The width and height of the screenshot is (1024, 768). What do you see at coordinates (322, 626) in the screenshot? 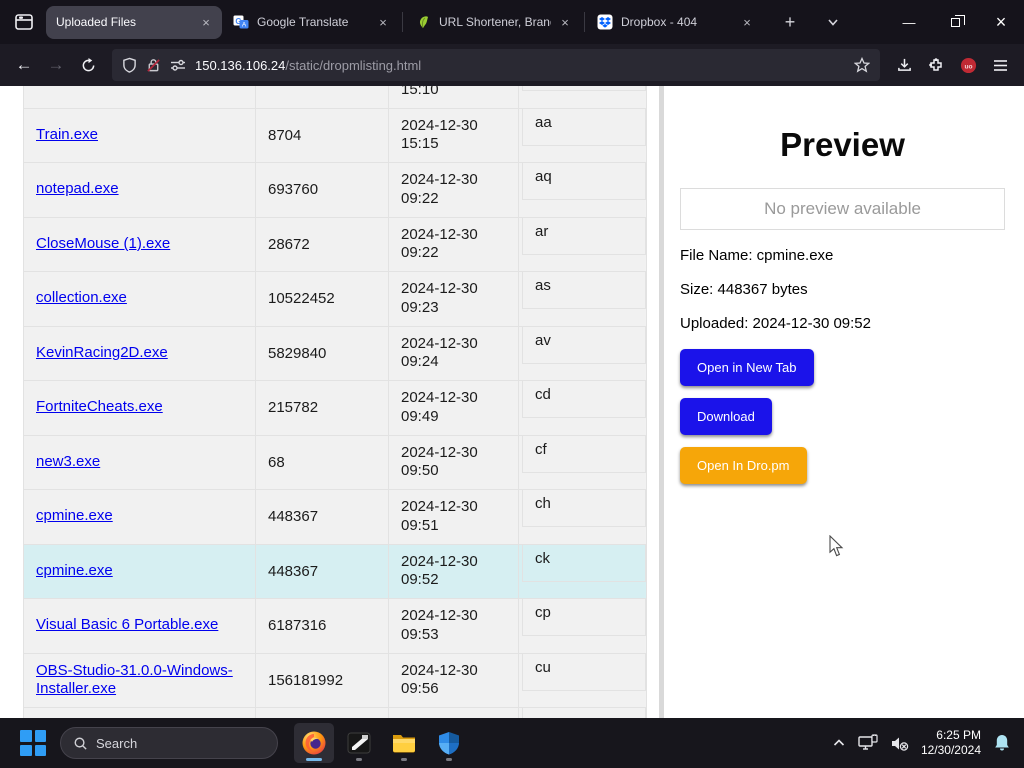
I see `file-size: 6187316` at bounding box center [322, 626].